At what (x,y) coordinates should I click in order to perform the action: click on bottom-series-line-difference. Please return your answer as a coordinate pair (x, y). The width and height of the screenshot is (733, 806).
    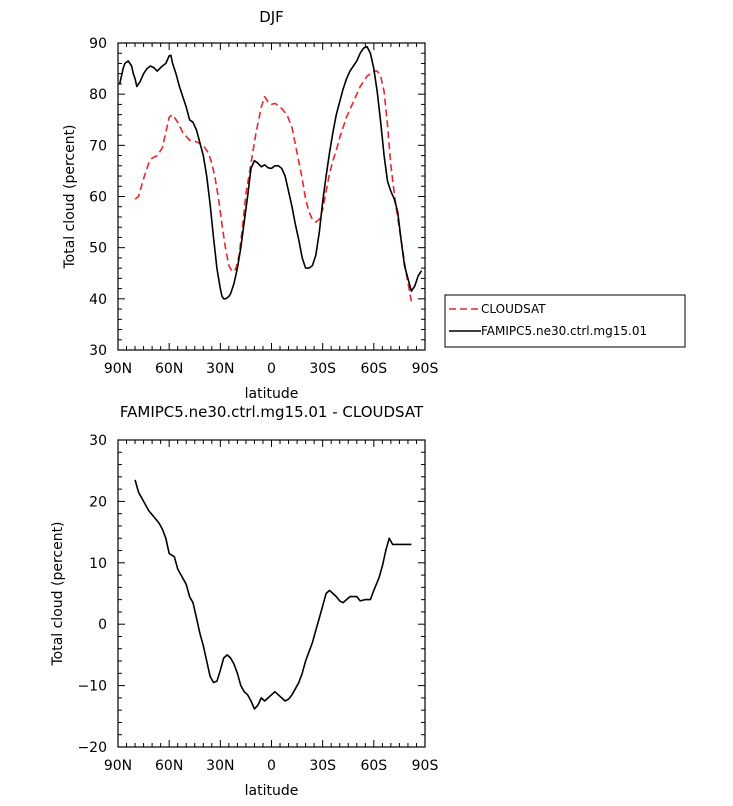
    Looking at the image, I should click on (273, 594).